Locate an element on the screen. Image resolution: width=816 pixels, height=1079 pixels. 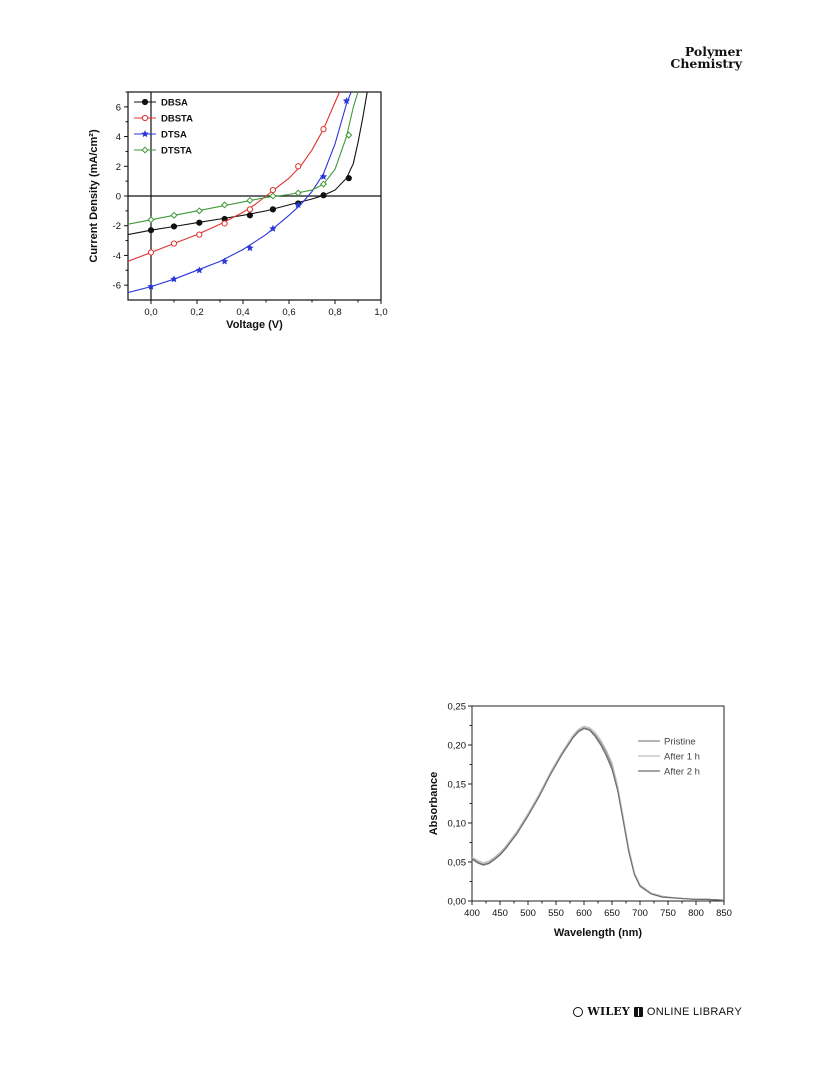
jv-series-line-dbsta is located at coordinates (234, 177).